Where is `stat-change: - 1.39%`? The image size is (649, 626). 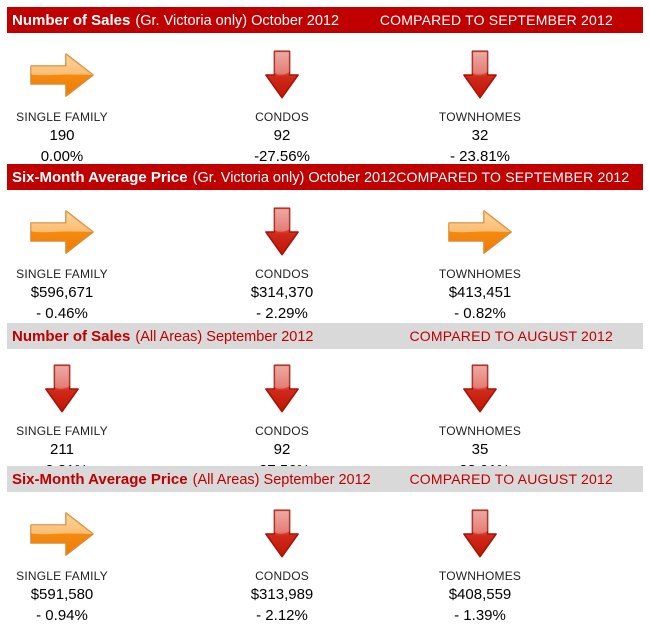 stat-change: - 1.39% is located at coordinates (480, 615).